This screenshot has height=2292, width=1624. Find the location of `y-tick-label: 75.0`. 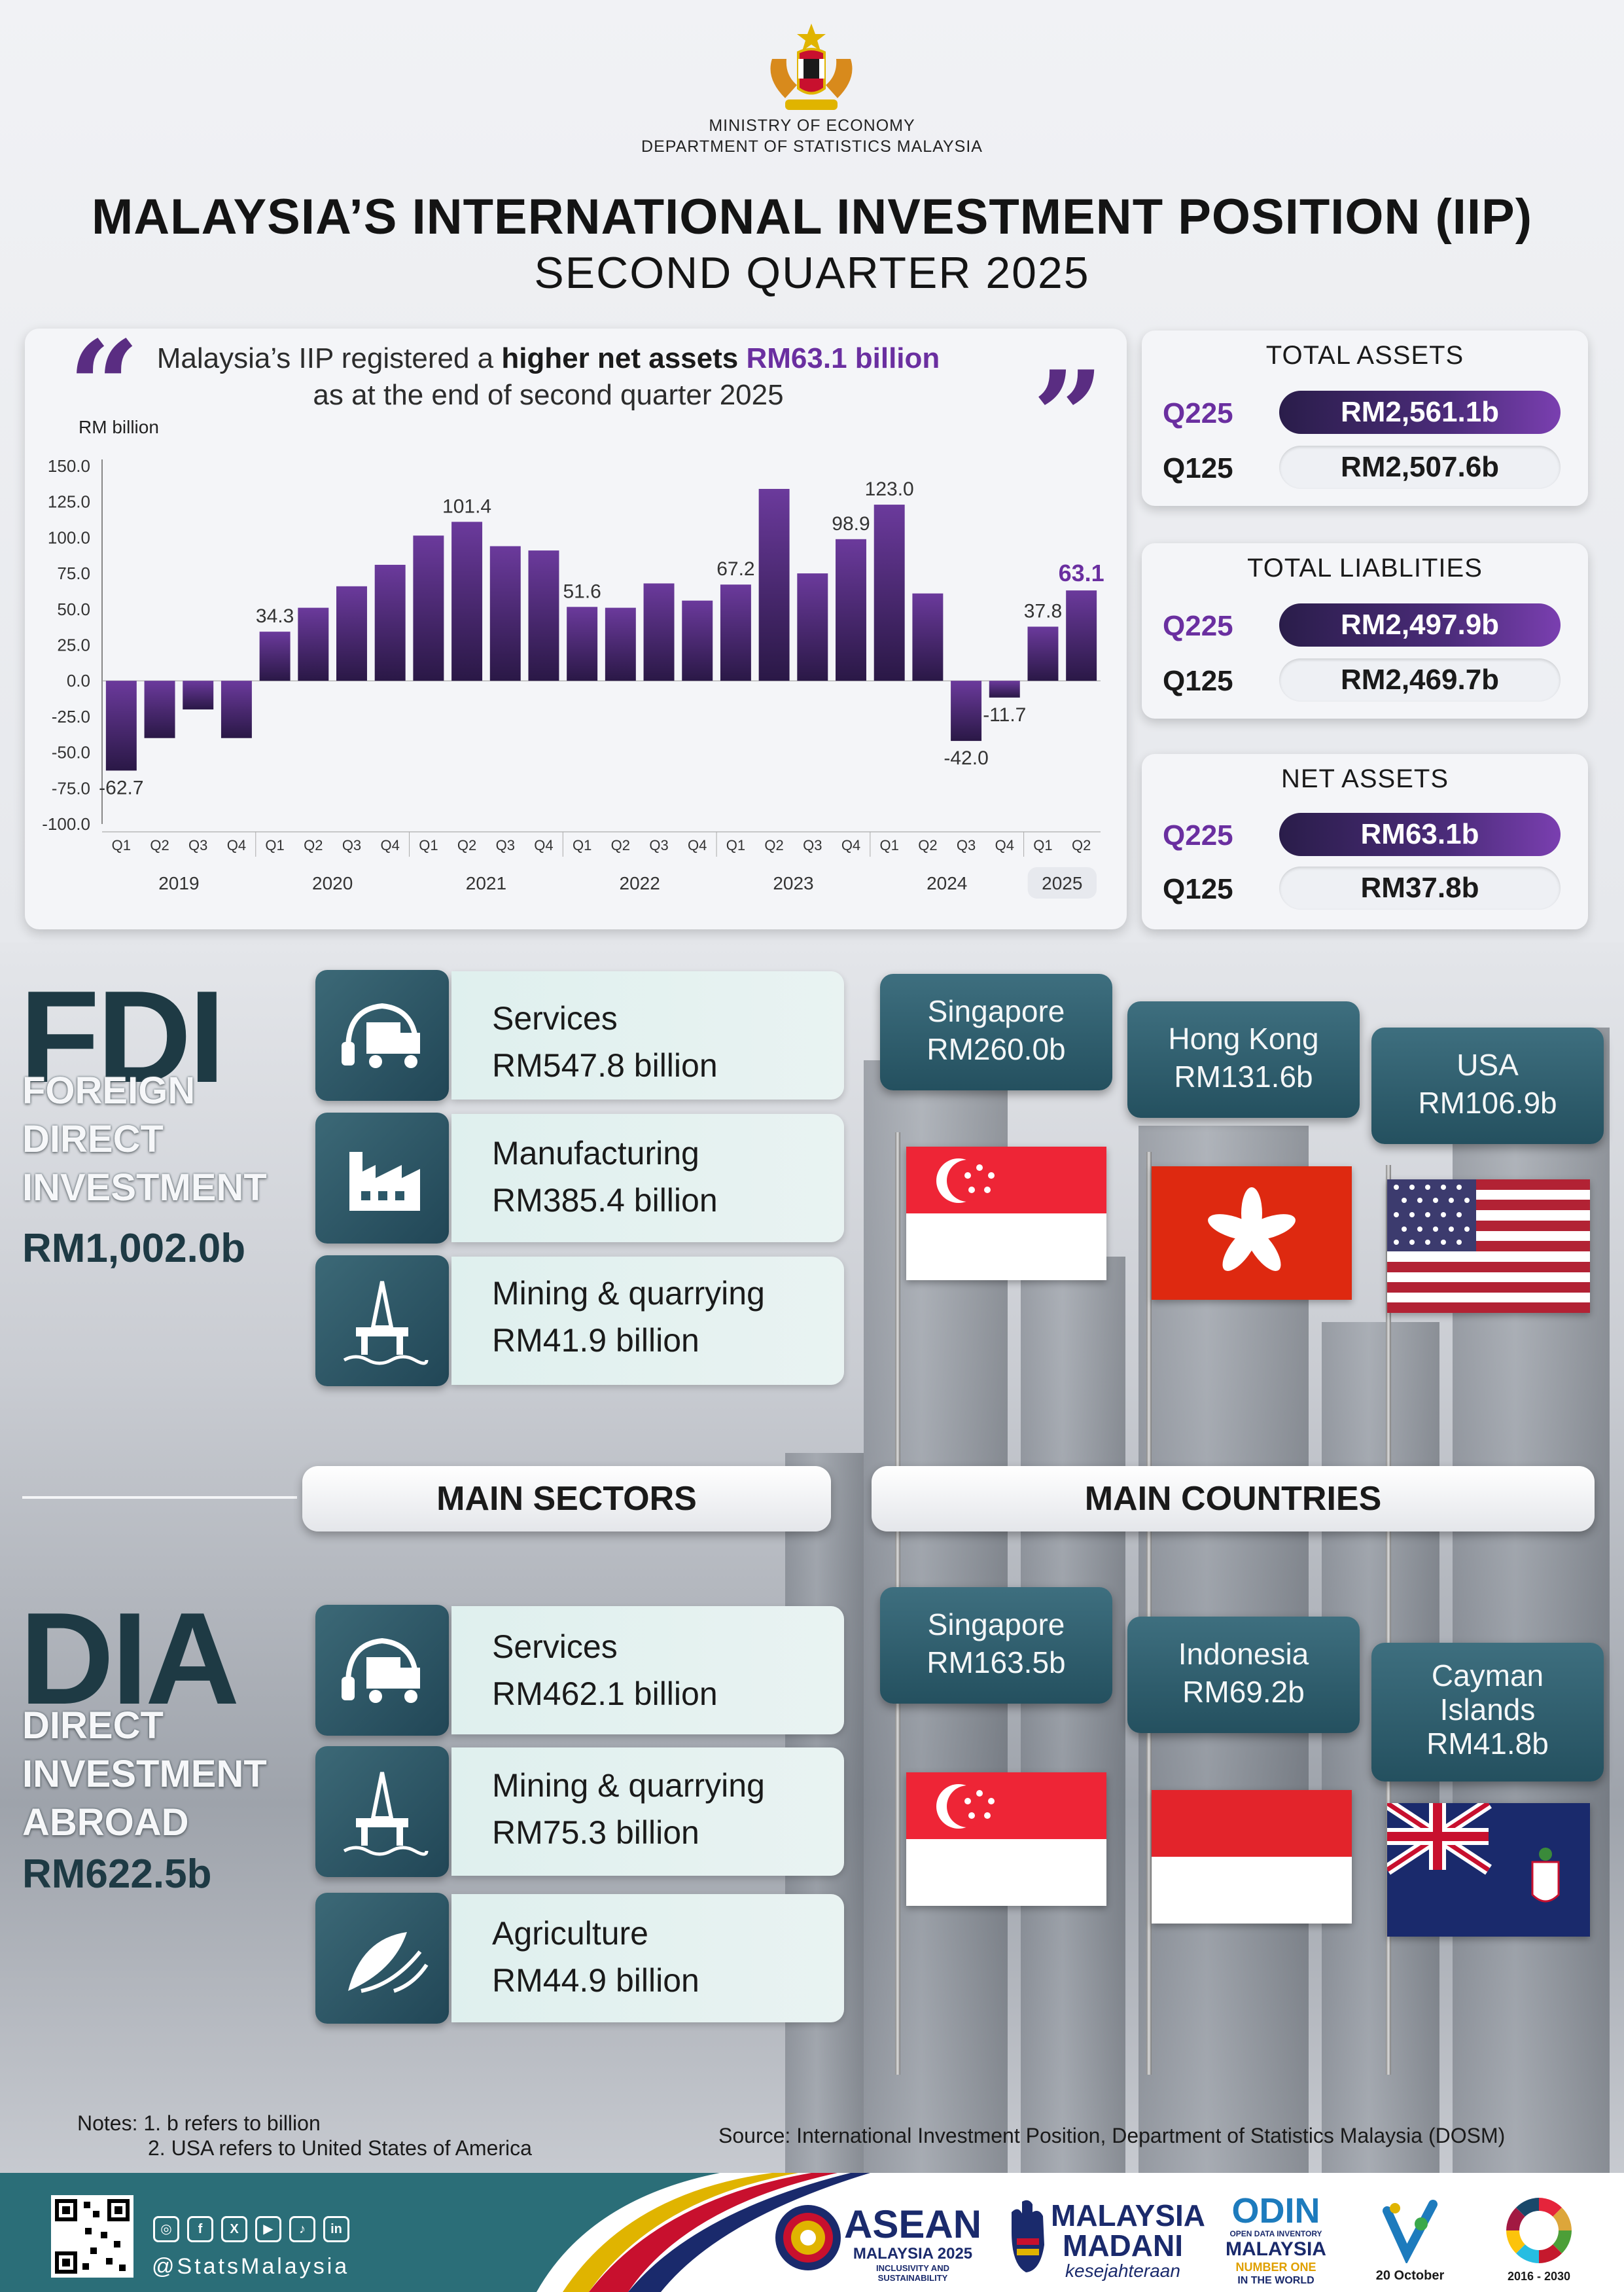

y-tick-label: 75.0 is located at coordinates (73, 573).